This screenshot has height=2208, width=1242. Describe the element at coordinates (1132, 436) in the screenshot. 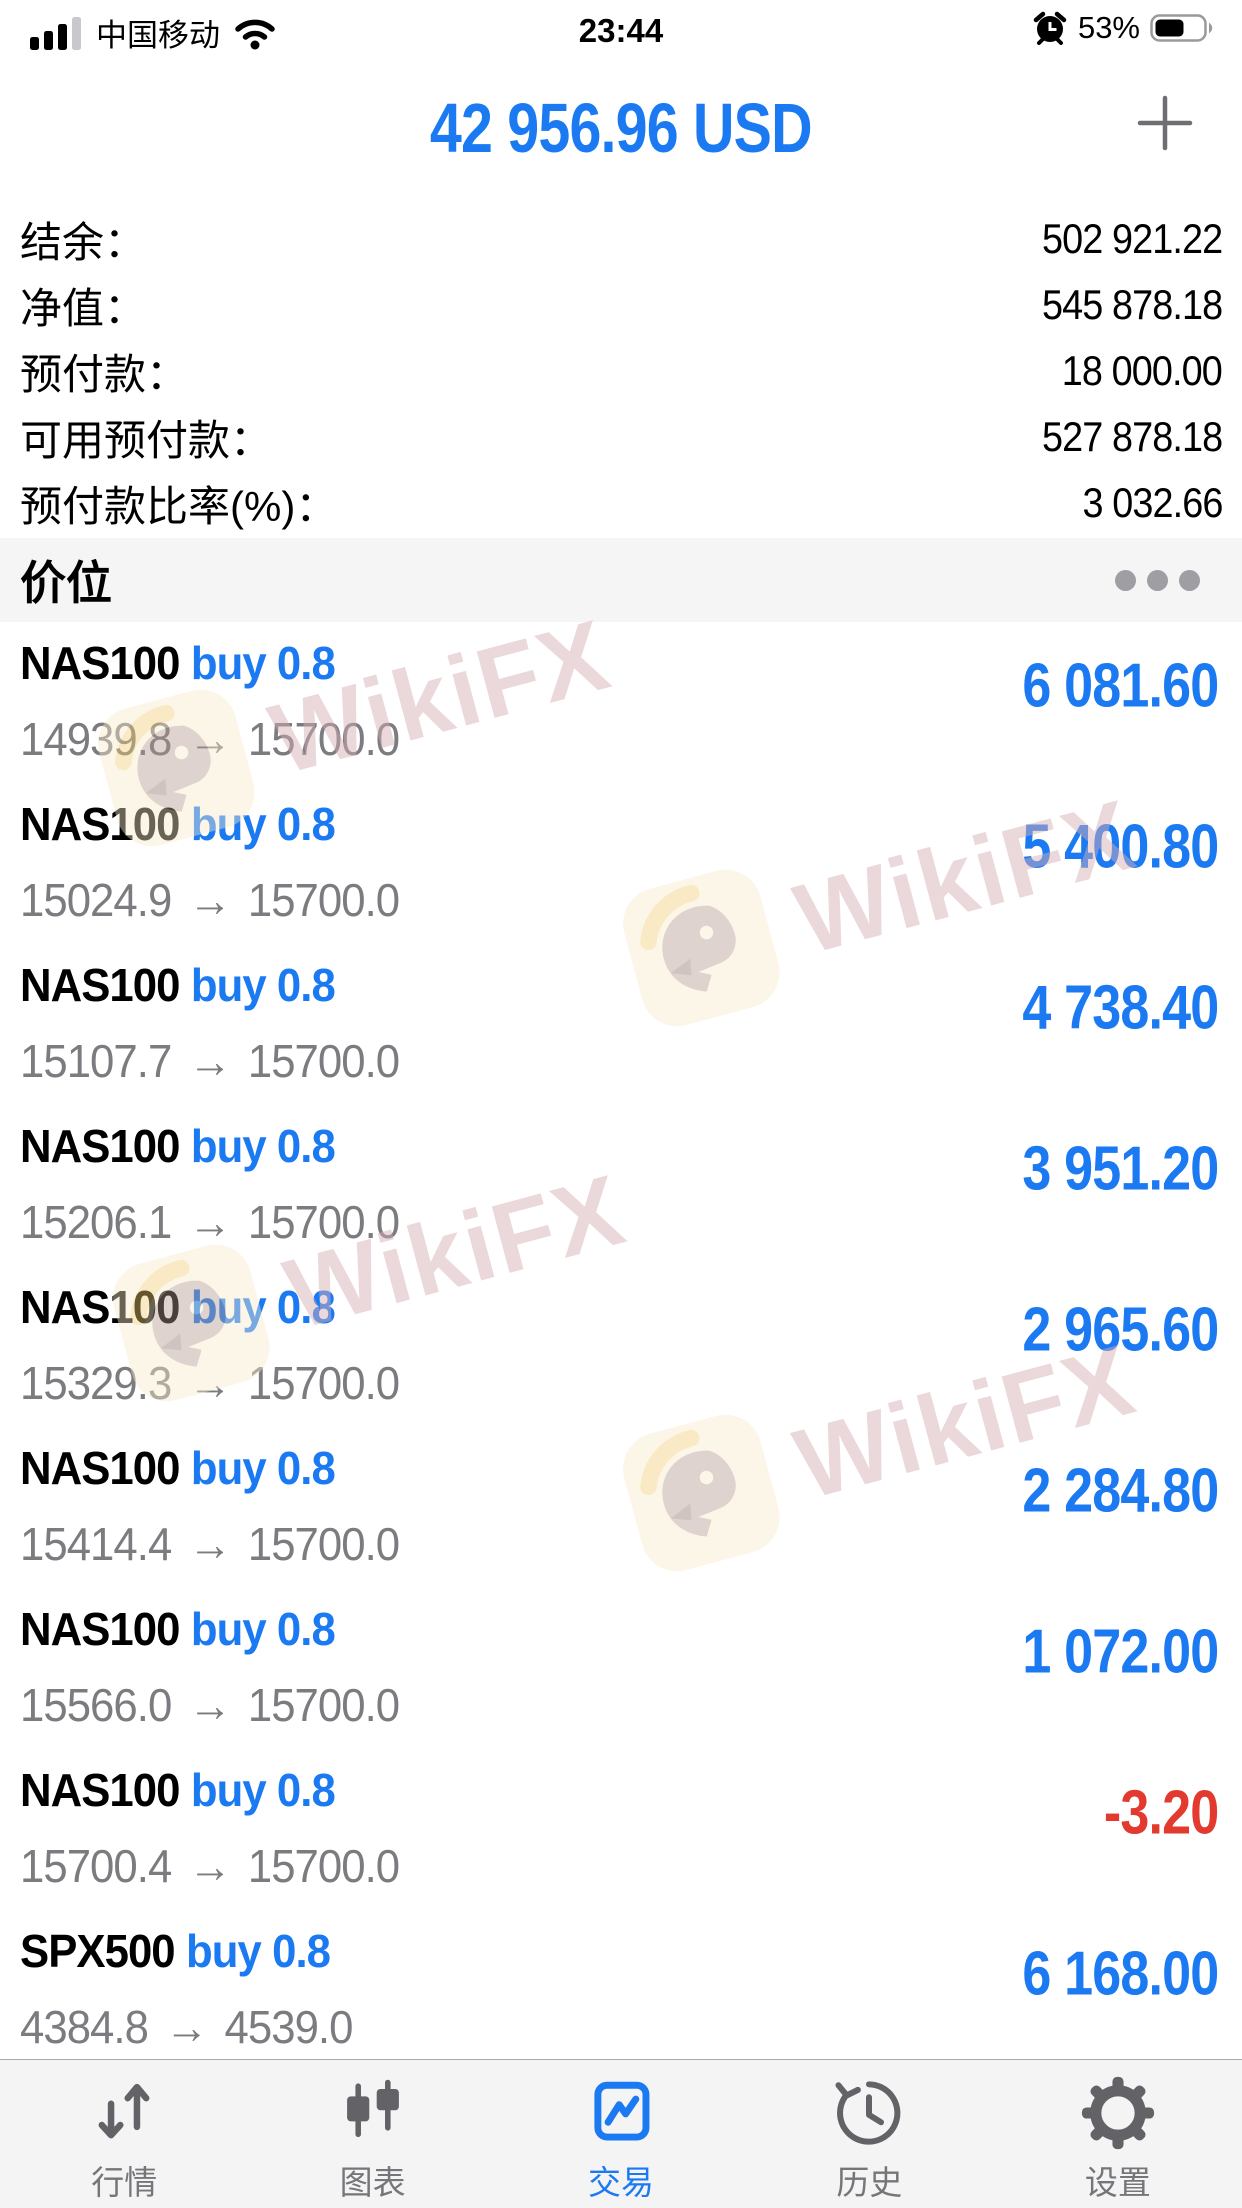

I see `summary-value: 527 878.18` at that location.